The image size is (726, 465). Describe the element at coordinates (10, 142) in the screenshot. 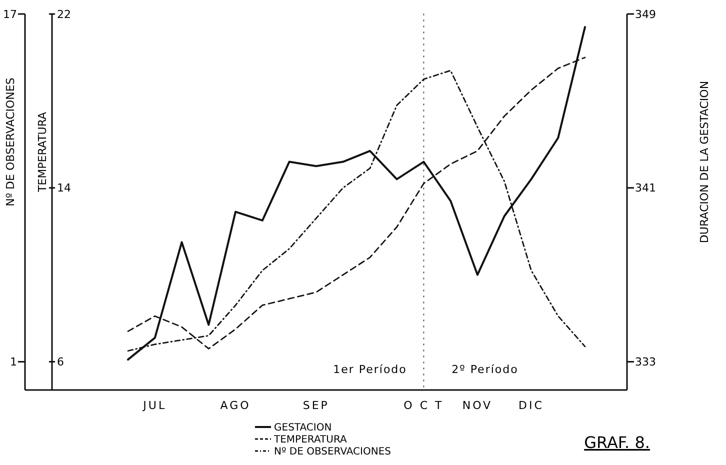

I see `y3-axis-title: Nº DE OBSERVACIONES` at that location.